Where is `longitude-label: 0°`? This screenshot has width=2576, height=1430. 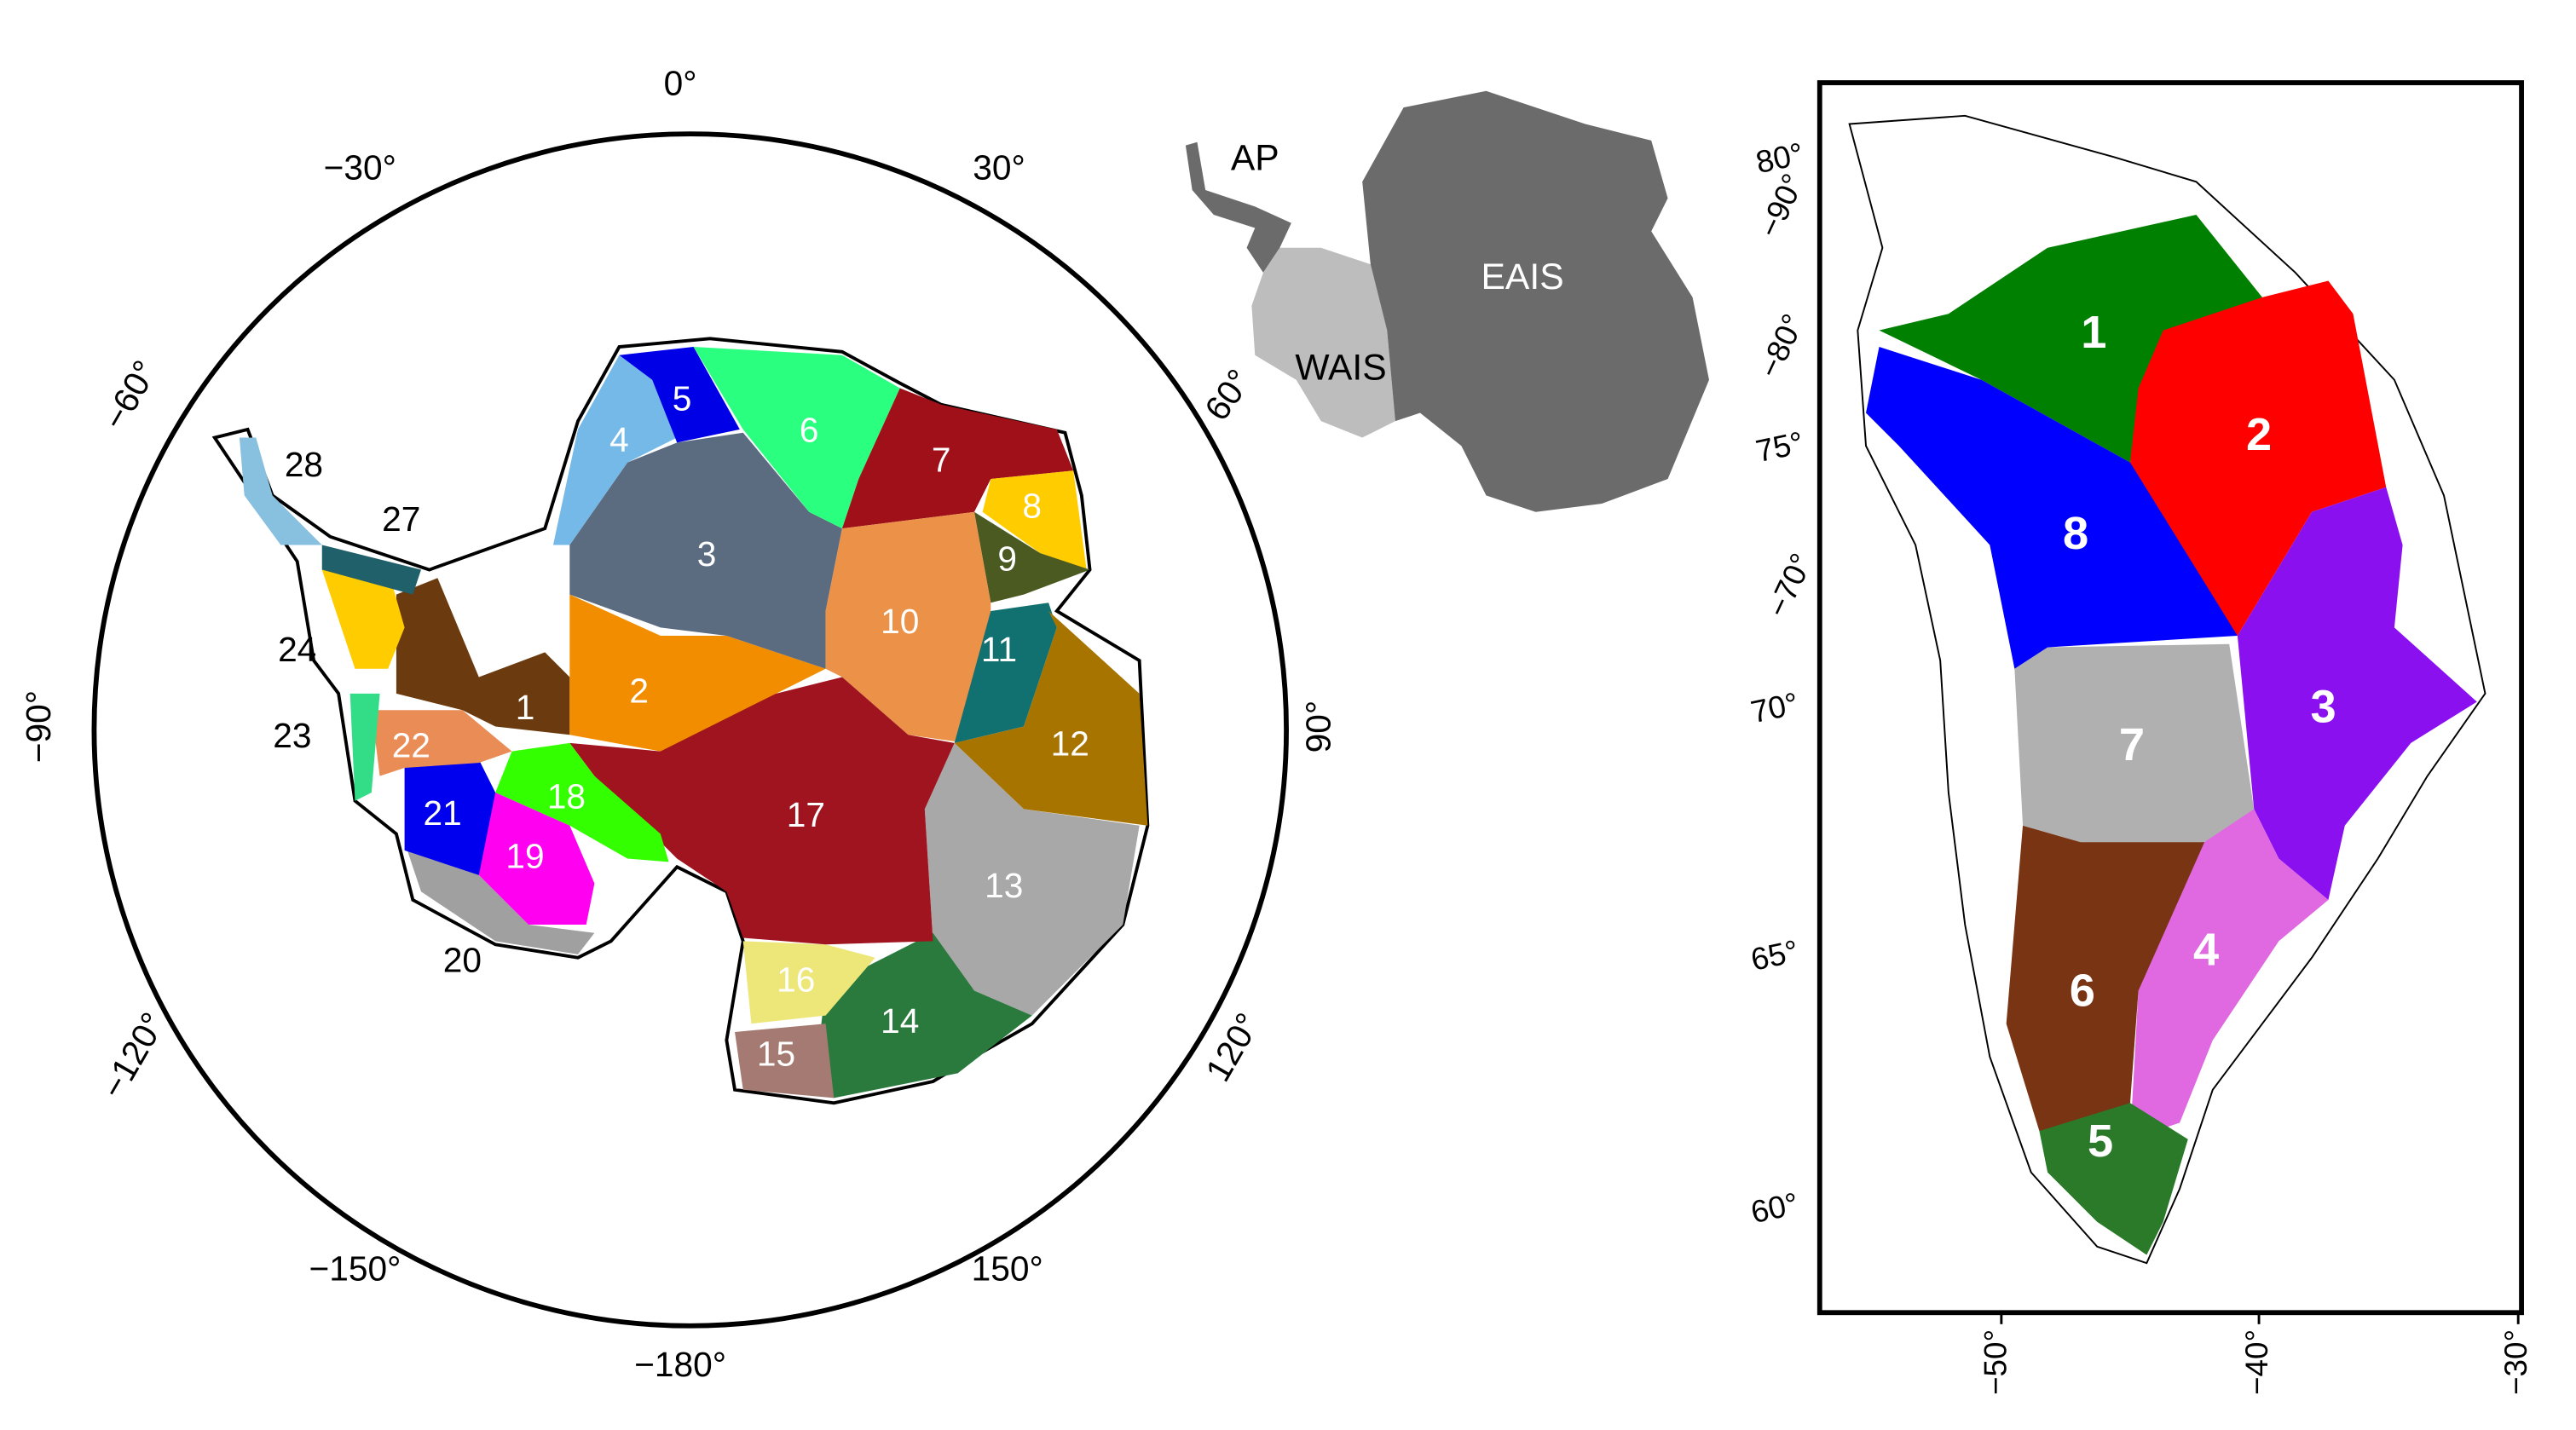
longitude-label: 0° is located at coordinates (680, 83).